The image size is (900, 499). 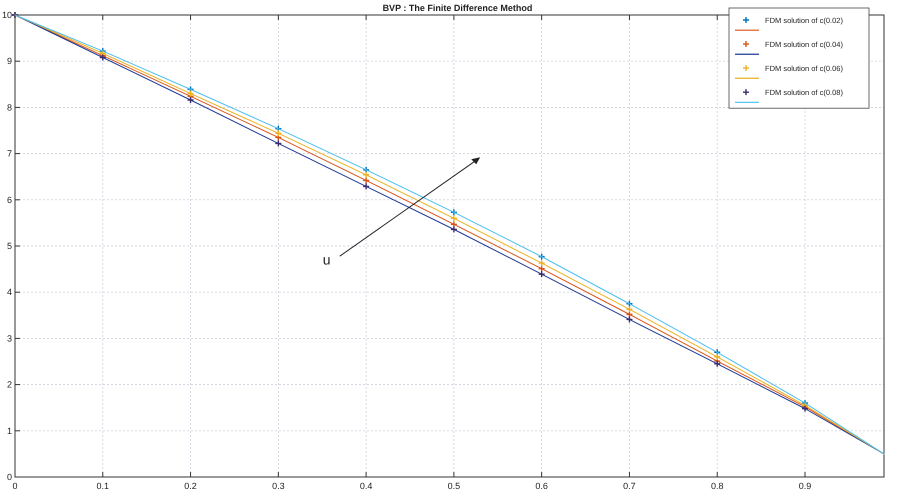 I want to click on x-tick-label: 0.4, so click(x=366, y=486).